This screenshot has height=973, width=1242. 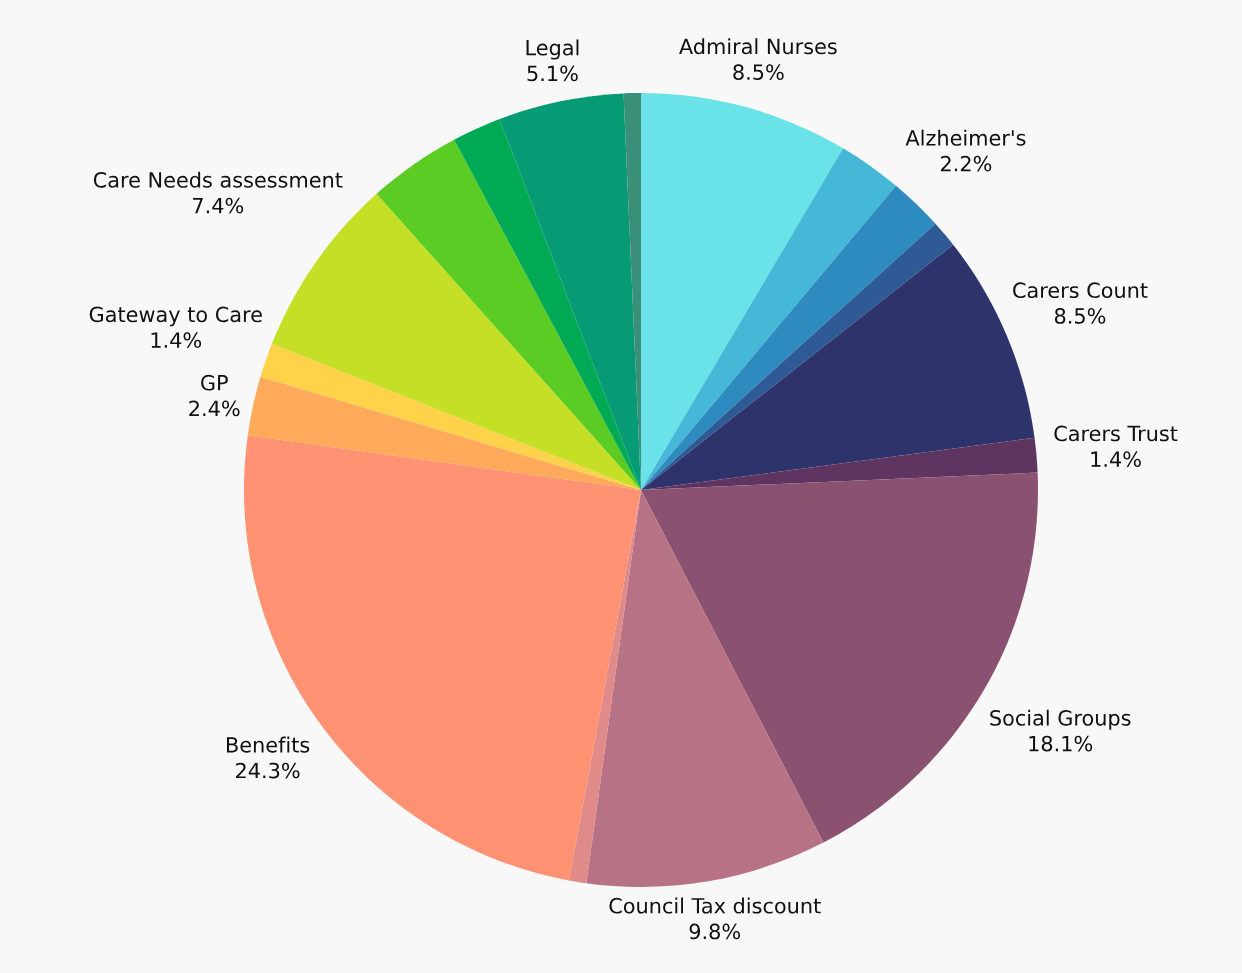 What do you see at coordinates (268, 770) in the screenshot?
I see `data-label: 24.3%` at bounding box center [268, 770].